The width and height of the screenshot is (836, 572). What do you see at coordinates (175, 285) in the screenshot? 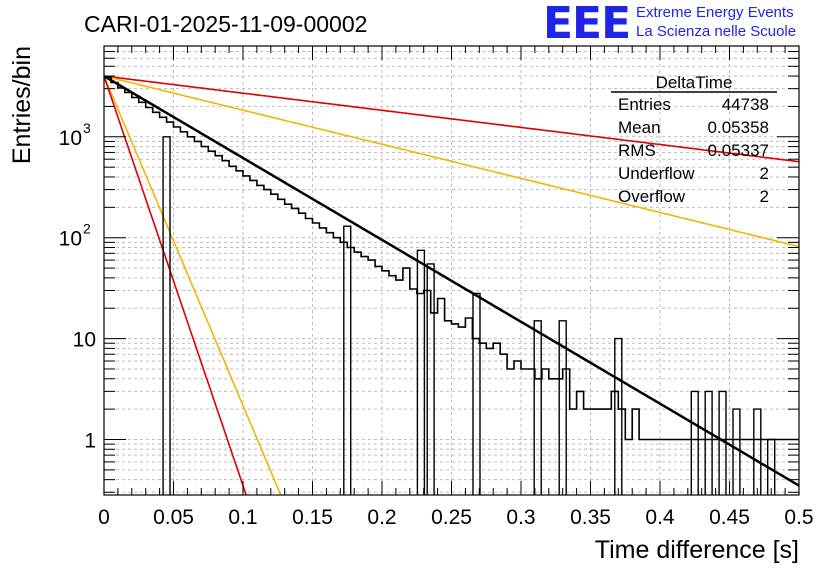
I see `curve-red-fast` at bounding box center [175, 285].